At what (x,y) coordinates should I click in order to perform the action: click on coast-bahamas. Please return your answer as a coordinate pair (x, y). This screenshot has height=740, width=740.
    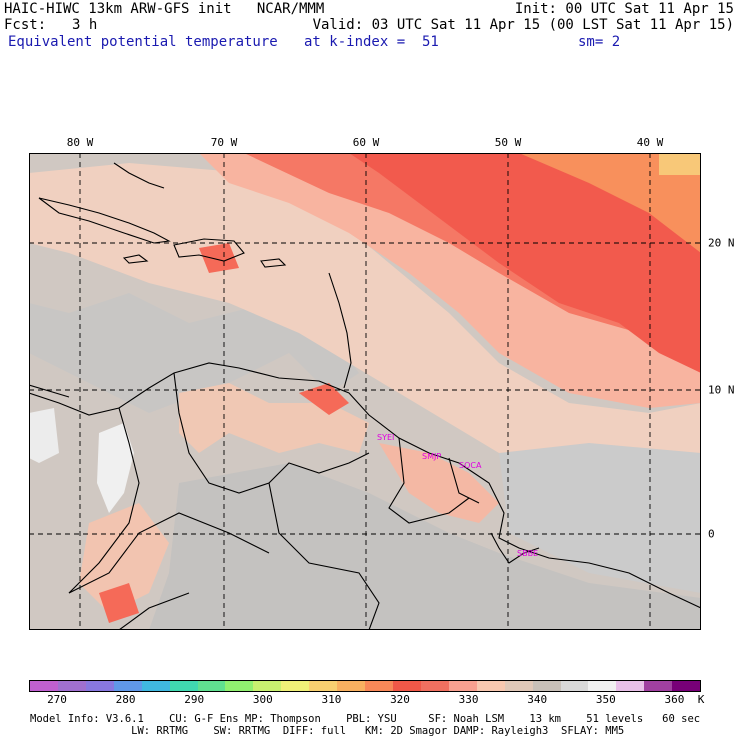
    Looking at the image, I should click on (139, 175).